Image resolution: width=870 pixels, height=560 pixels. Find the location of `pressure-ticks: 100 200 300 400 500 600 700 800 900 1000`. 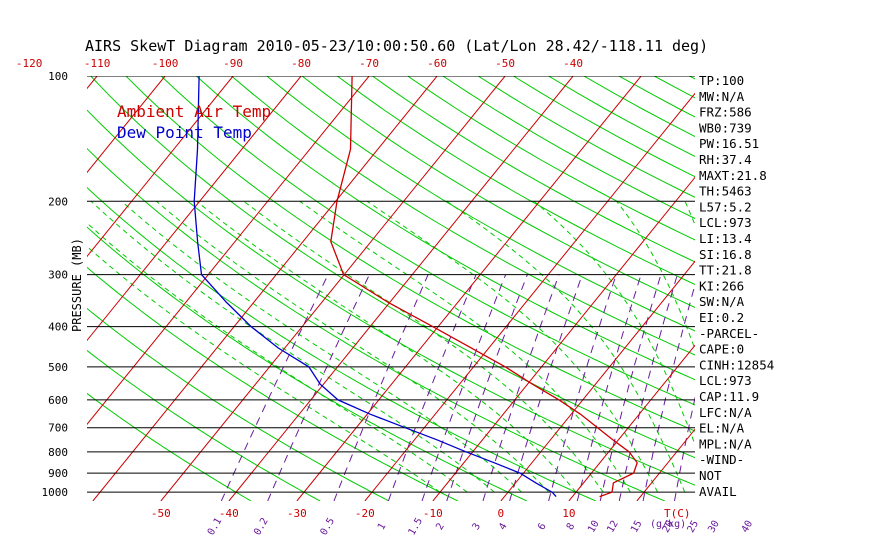

pressure-ticks: 100 200 300 400 500 600 700 800 900 1000 is located at coordinates (55, 284).